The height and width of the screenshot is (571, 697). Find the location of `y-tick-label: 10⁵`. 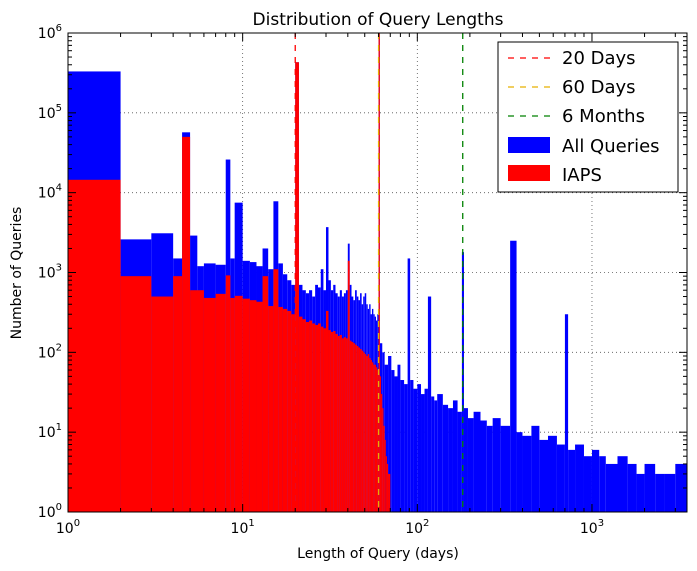

y-tick-label: 10⁵ is located at coordinates (50, 112).